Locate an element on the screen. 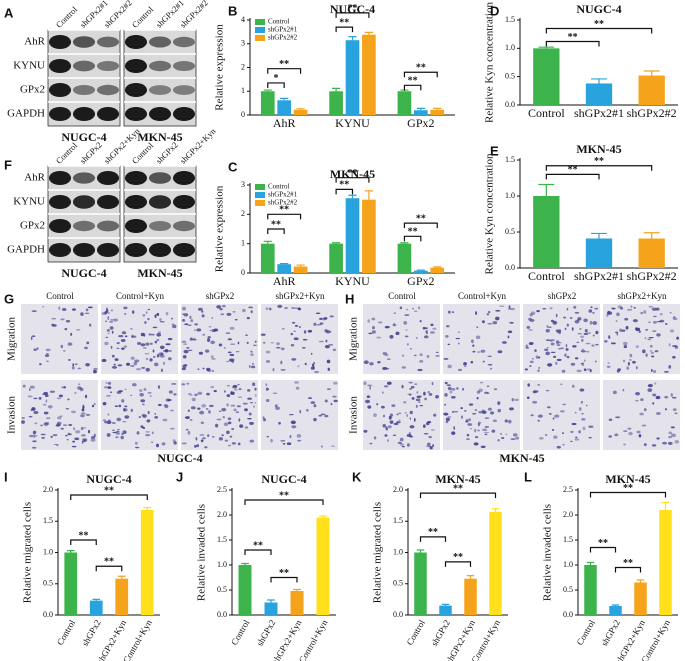 Image resolution: width=685 pixels, height=661 pixels. bar is located at coordinates (599, 253).